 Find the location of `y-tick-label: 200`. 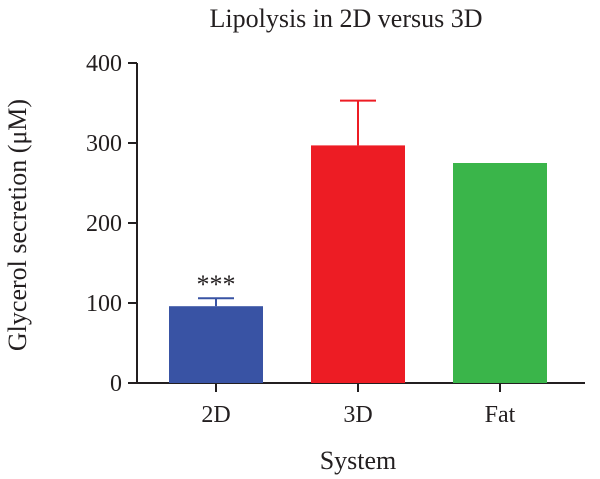

y-tick-label: 200 is located at coordinates (104, 224).